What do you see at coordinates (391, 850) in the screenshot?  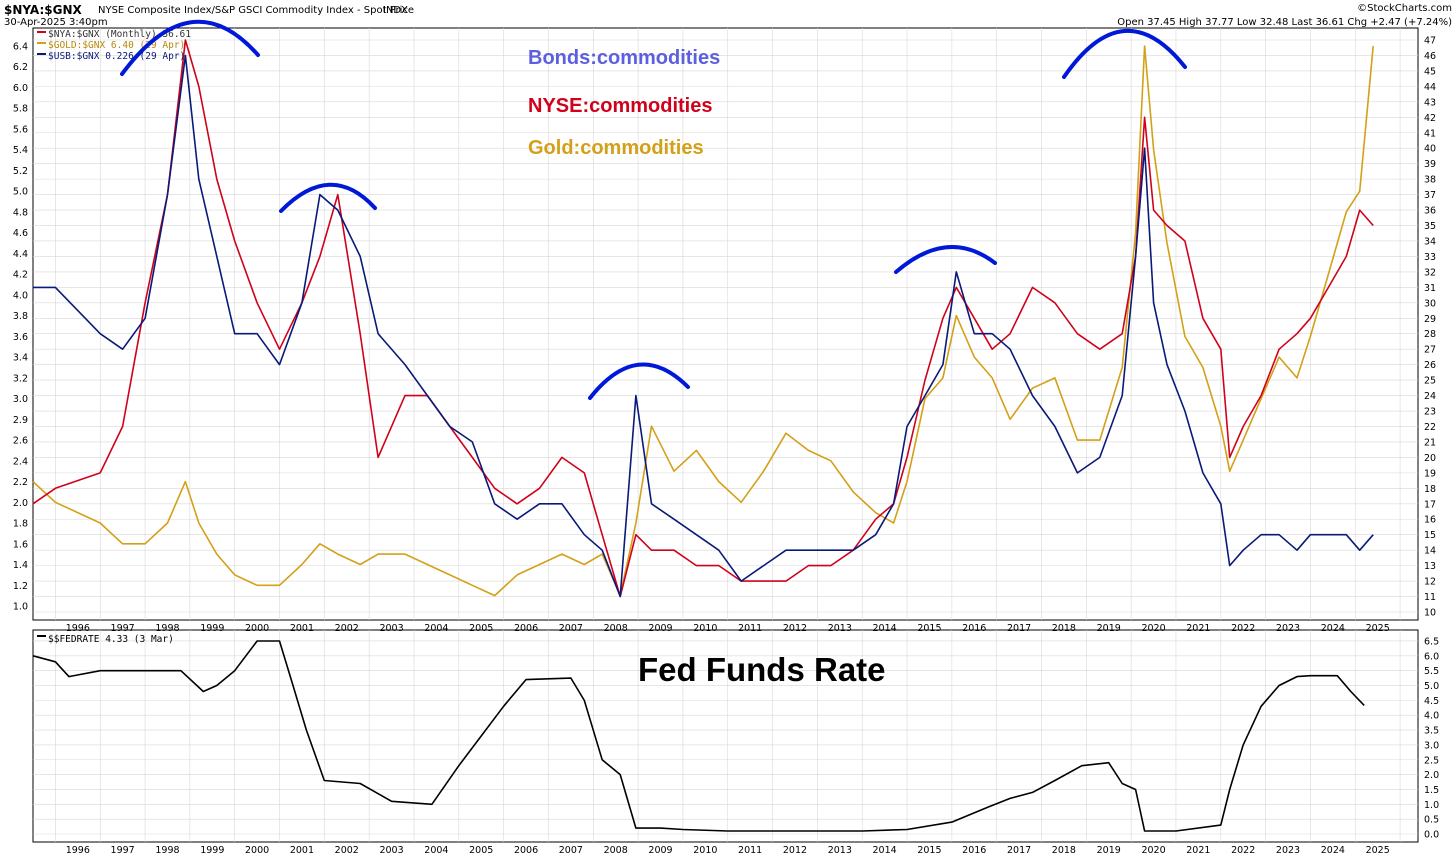 I see `fed-x-tick-label: 2003` at bounding box center [391, 850].